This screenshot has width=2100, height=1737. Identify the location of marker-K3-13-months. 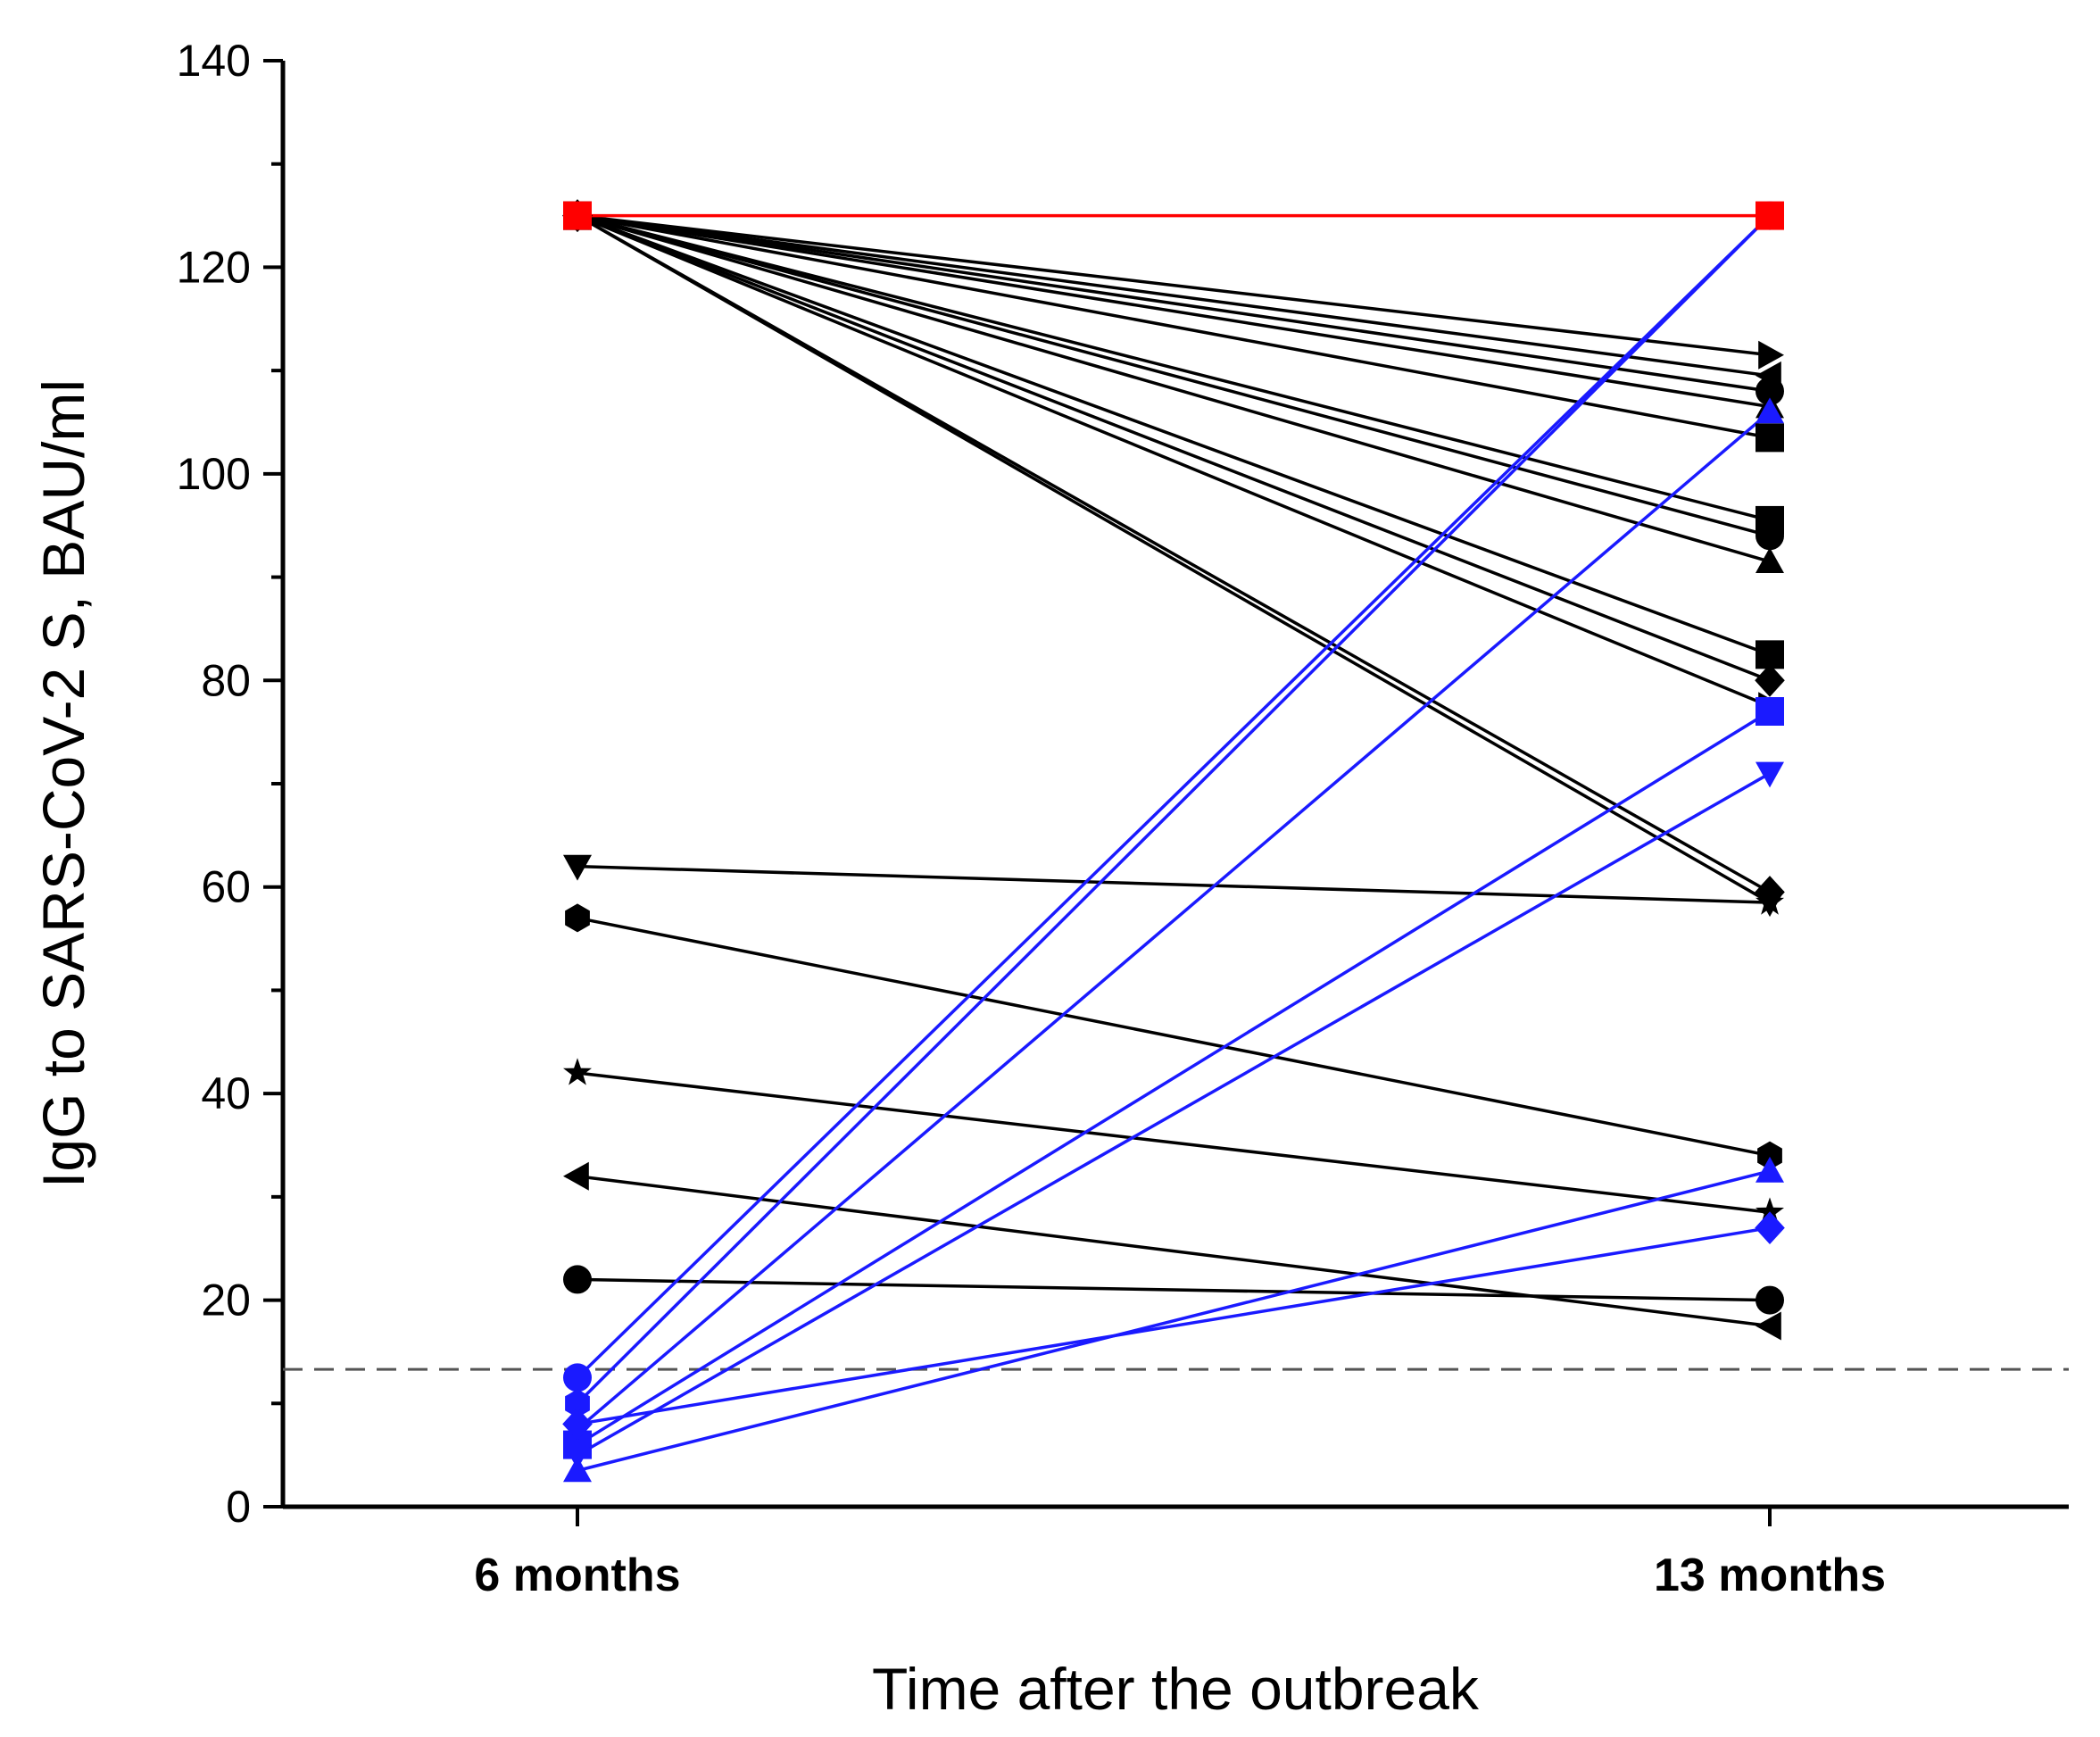
(1770, 392).